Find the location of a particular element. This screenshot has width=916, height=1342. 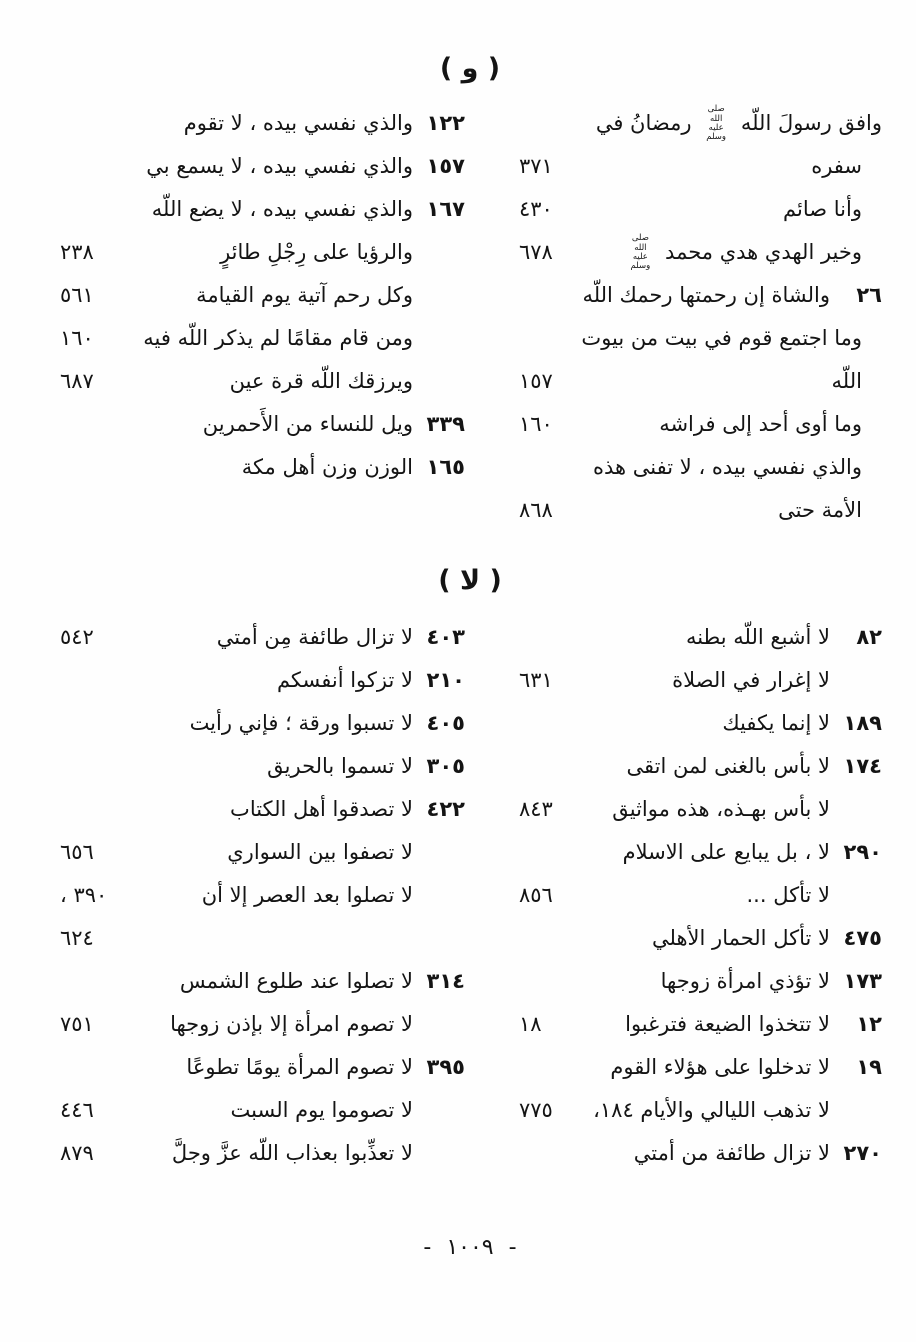

index-entry: ١٧٤ لا بأس بالغنى لمن اتقى is located at coordinates (679, 766).